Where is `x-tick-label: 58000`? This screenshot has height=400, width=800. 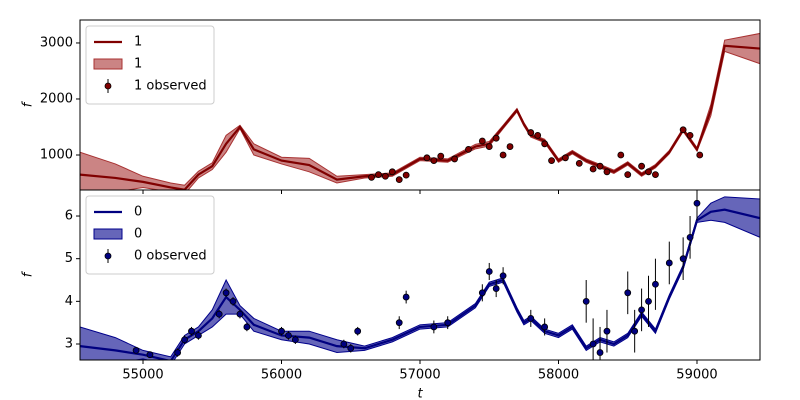
x-tick-label: 58000 is located at coordinates (558, 375).